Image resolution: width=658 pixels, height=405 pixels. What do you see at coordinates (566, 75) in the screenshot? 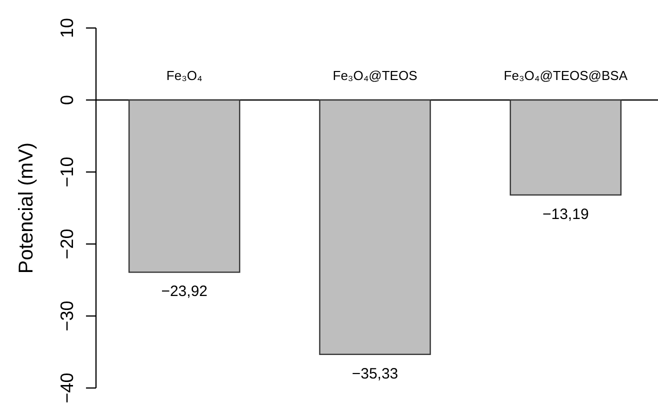
I see `x-tick-label: Fe₃O₄@TEOS@BSA` at bounding box center [566, 75].